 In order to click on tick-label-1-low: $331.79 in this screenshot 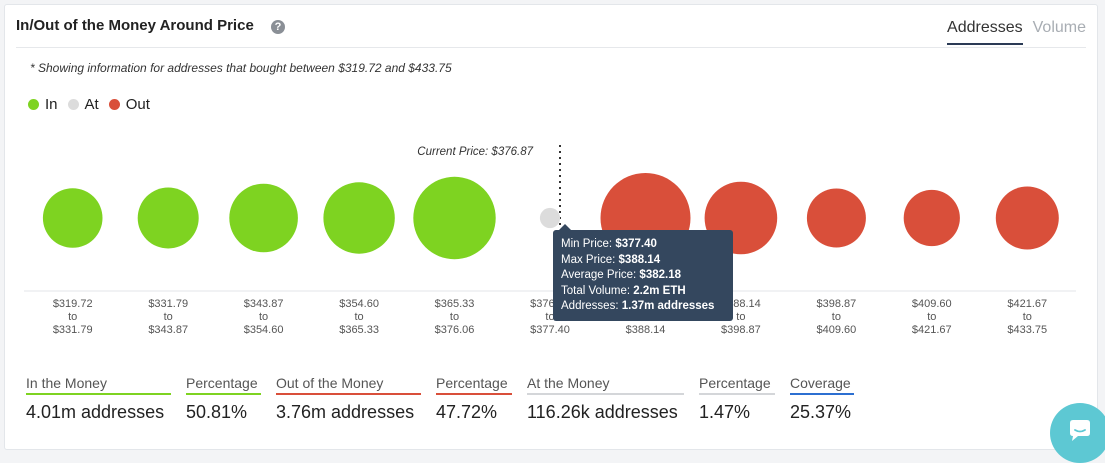, I will do `click(168, 304)`.